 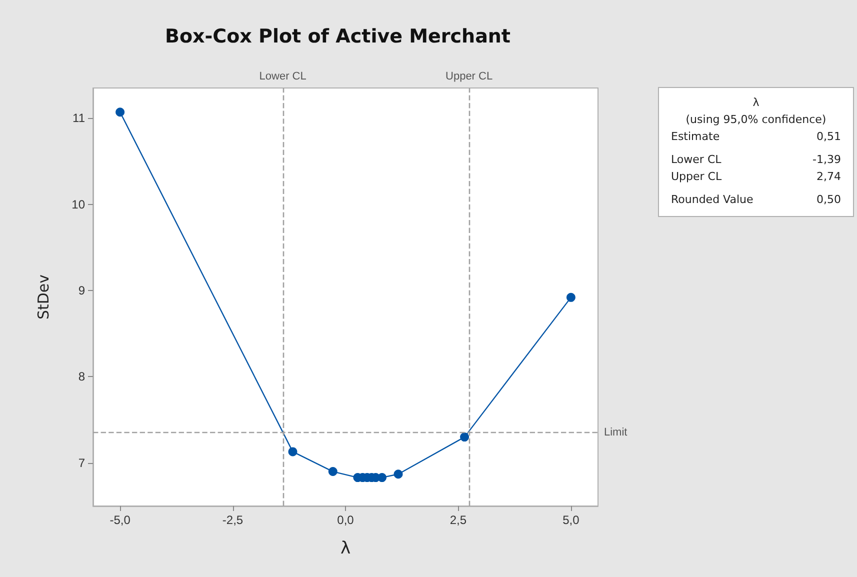 What do you see at coordinates (756, 119) in the screenshot?
I see `text: (using 95,0% confidence)` at bounding box center [756, 119].